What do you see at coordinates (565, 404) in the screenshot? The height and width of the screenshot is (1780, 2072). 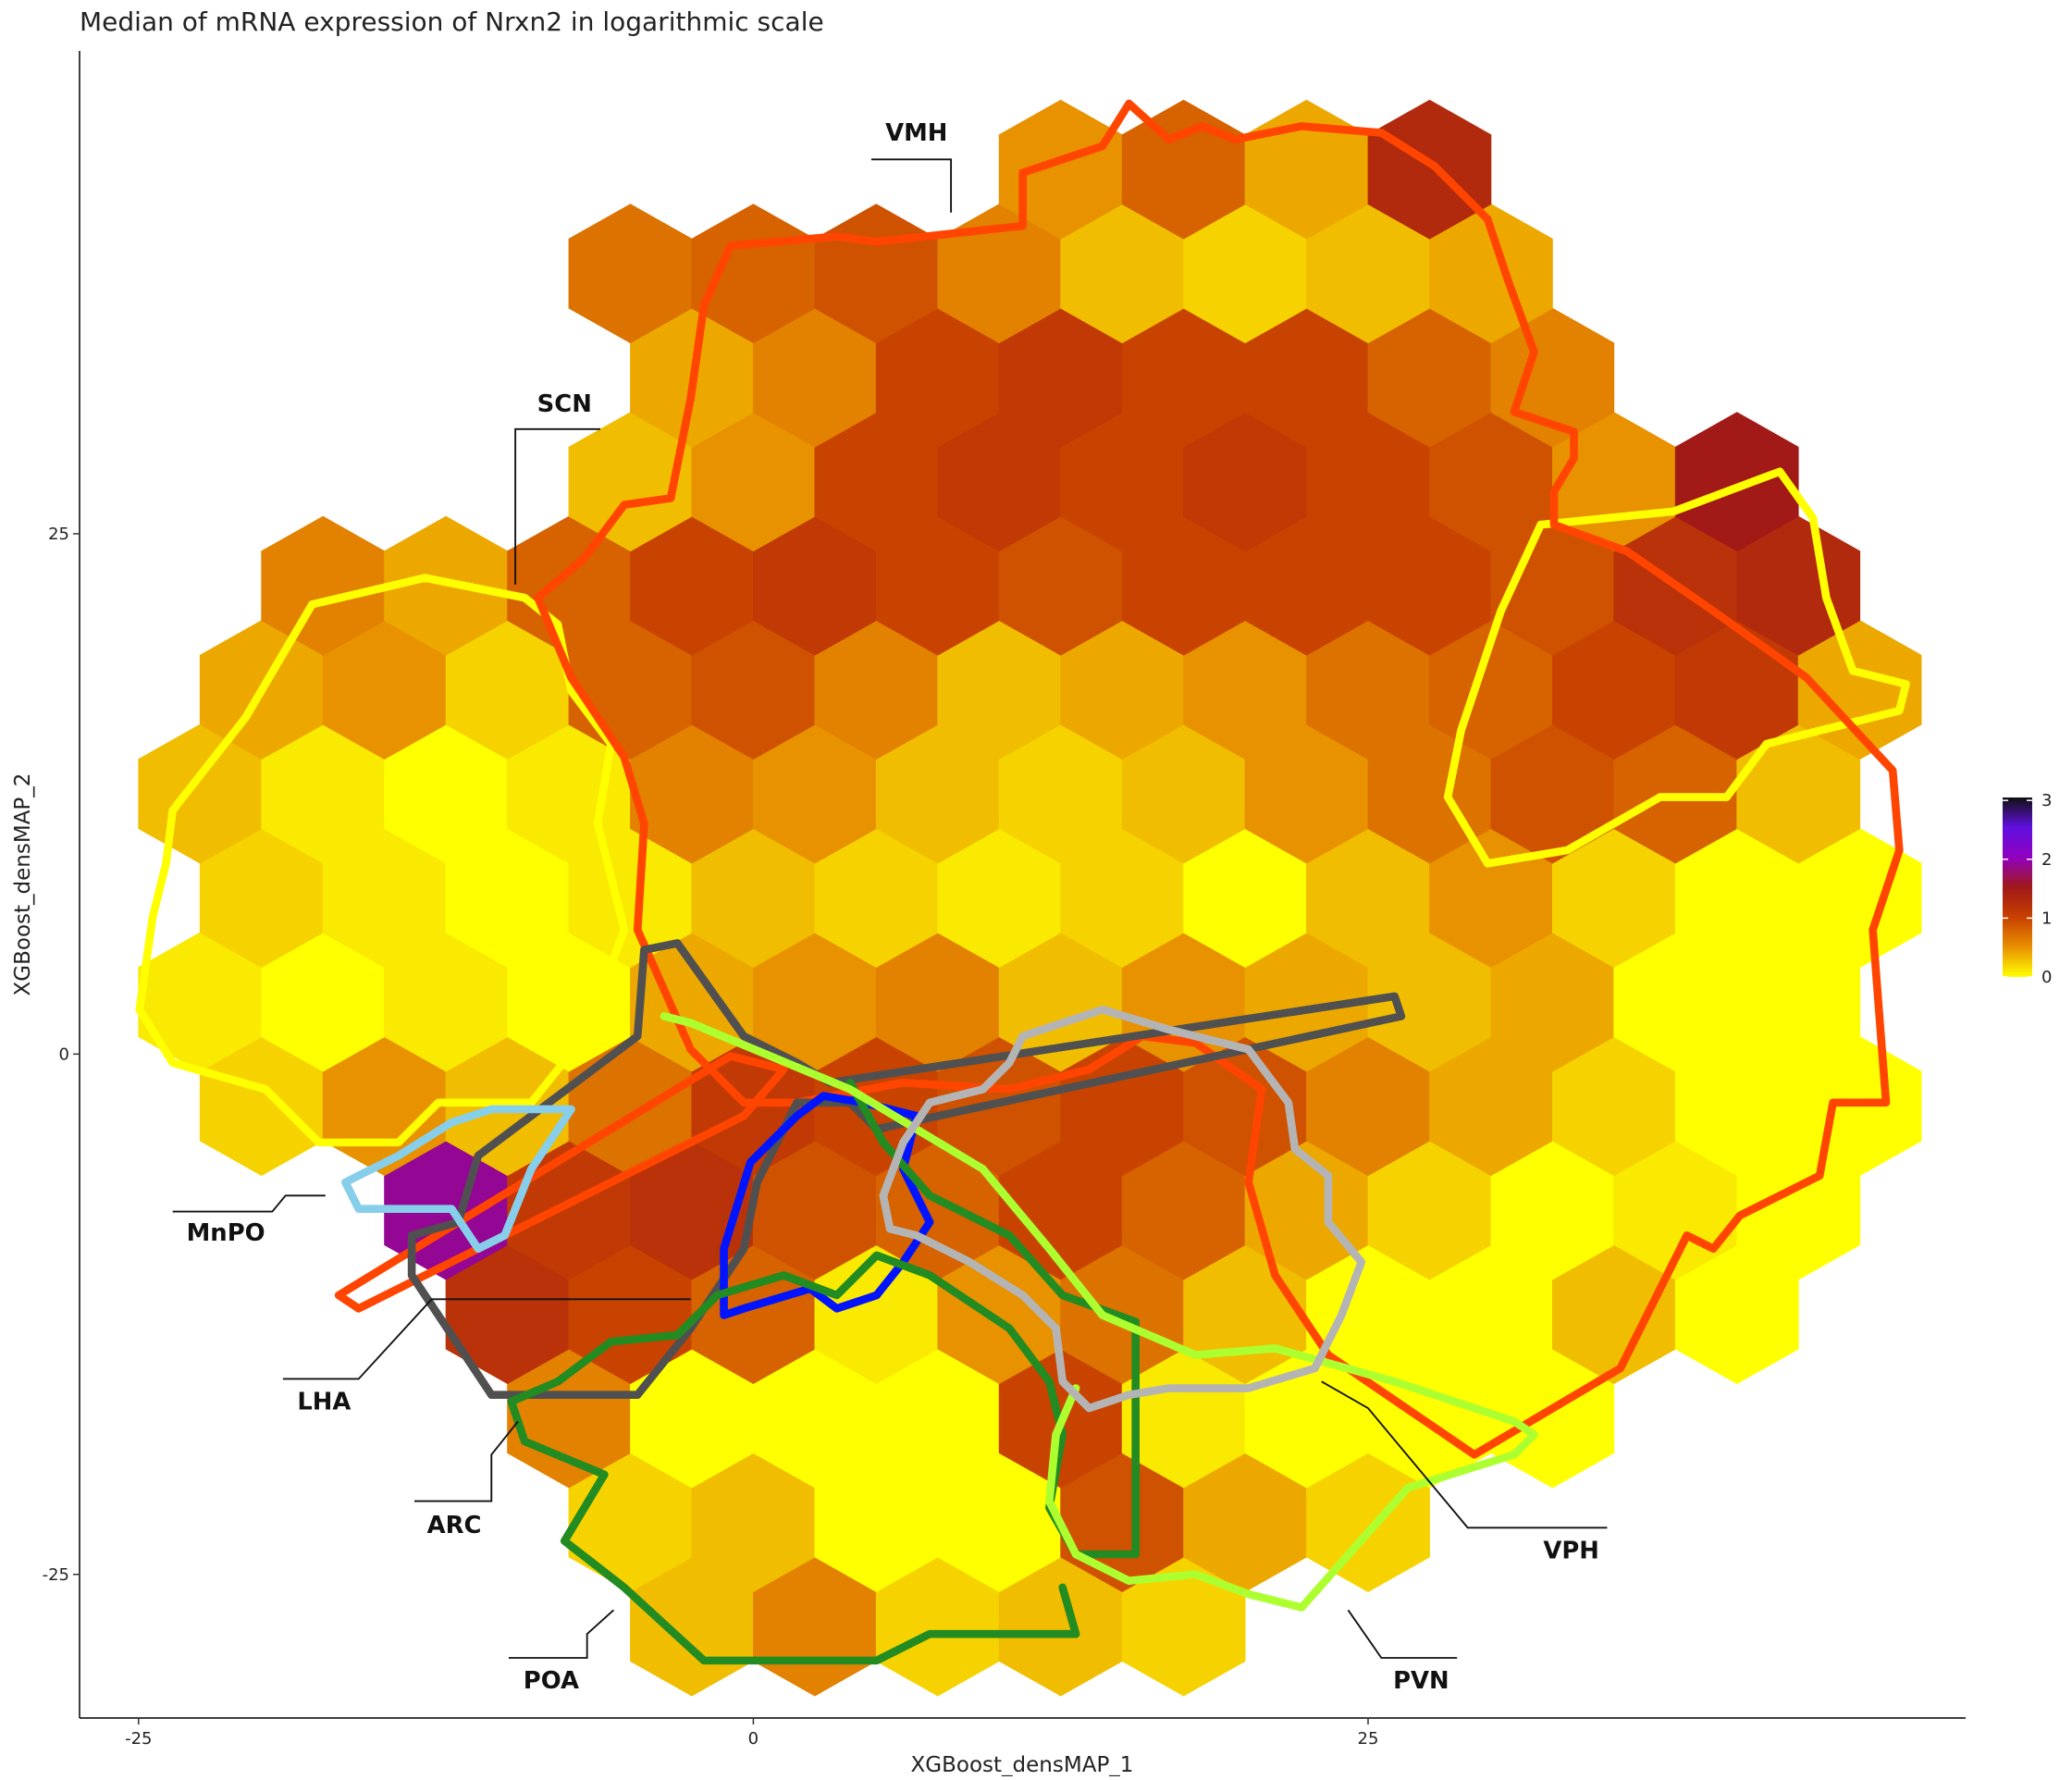 I see `region-label: SCN` at bounding box center [565, 404].